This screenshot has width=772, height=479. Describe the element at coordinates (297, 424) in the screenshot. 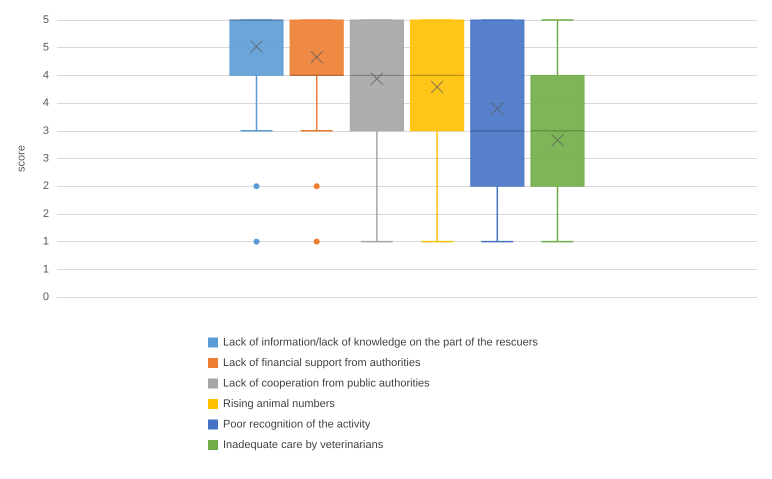

I see `legend-label: Poor recognition of the activity` at that location.